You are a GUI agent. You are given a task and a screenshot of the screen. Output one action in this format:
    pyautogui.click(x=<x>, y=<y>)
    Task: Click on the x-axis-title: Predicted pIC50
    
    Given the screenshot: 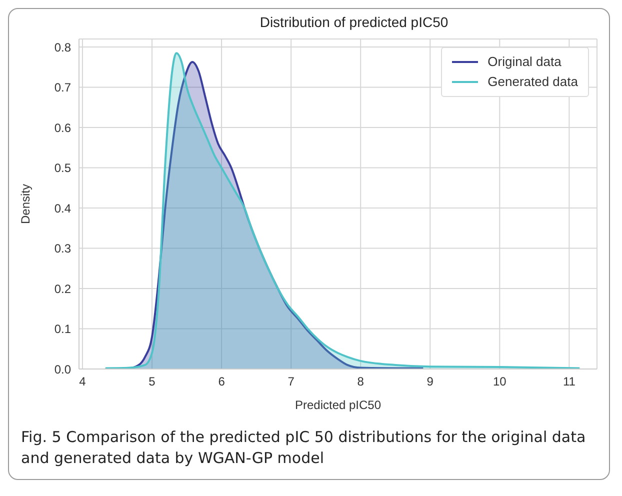 What is the action you would take?
    pyautogui.click(x=338, y=405)
    